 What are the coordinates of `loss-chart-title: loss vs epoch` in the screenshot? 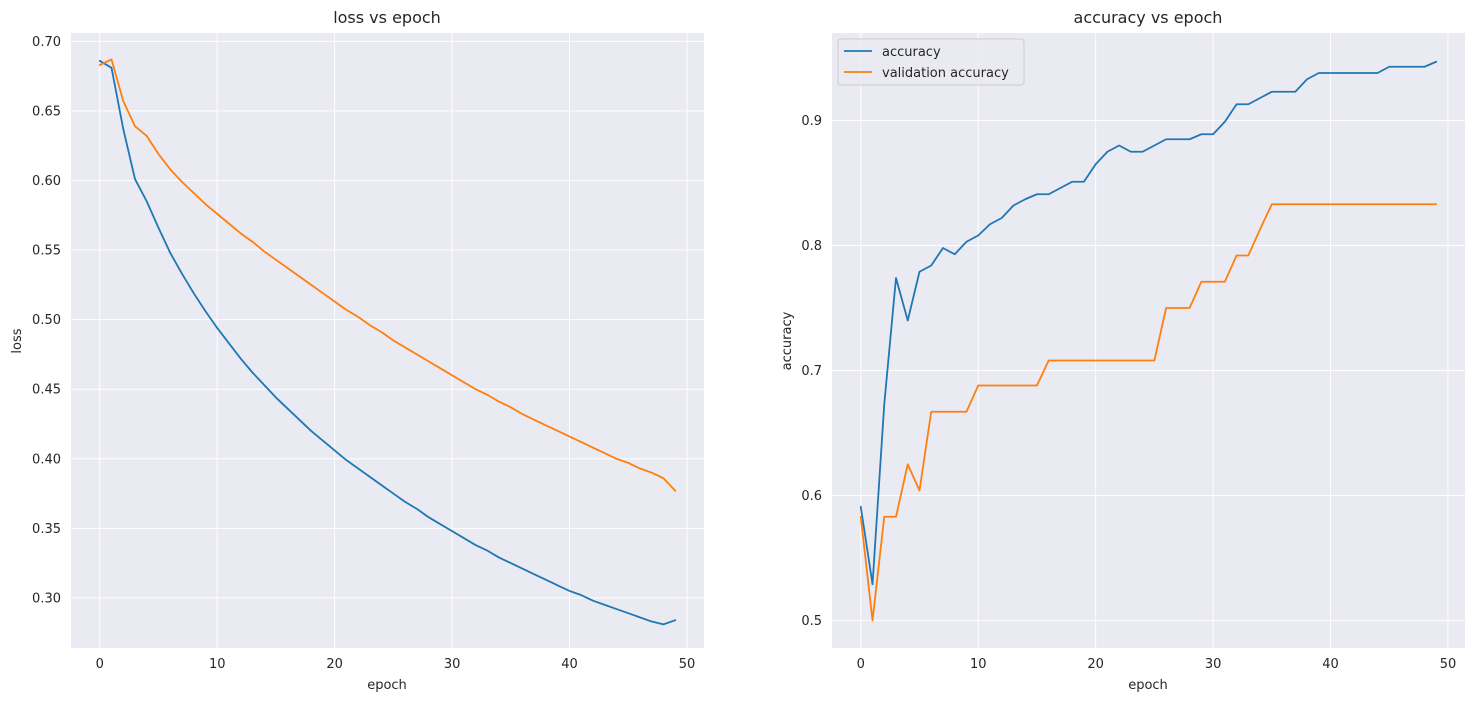 It's located at (387, 17).